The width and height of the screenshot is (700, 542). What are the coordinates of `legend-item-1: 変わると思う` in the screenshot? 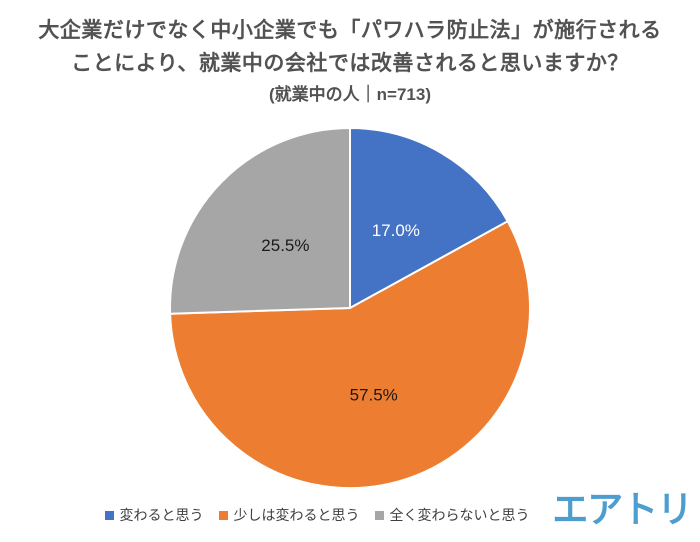 It's located at (154, 515).